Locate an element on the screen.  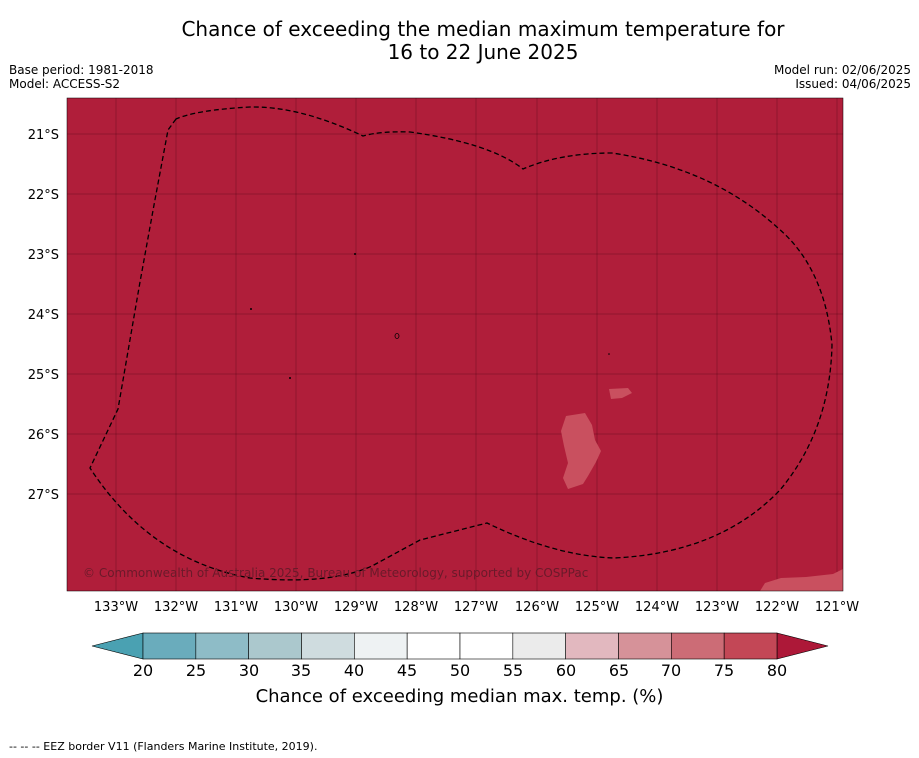
lon-label: 130°W is located at coordinates (296, 607).